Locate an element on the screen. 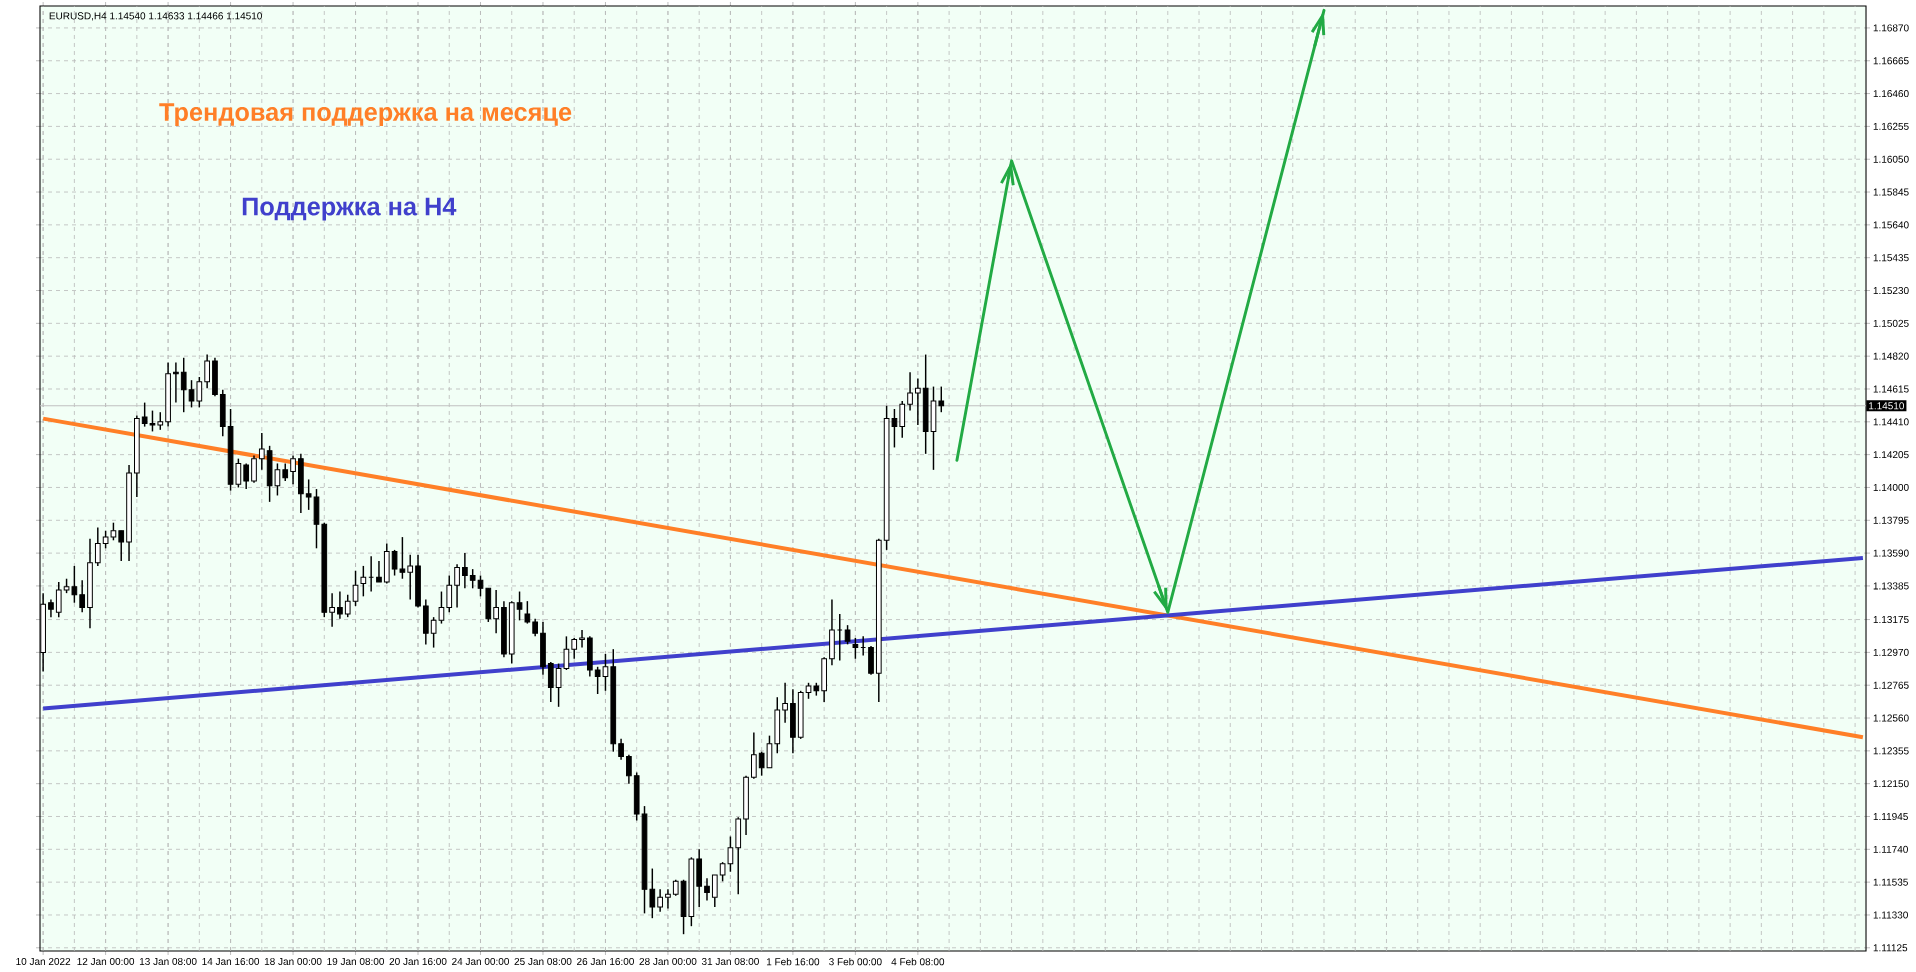 The image size is (1916, 972). y-tick-label: 1.15640 is located at coordinates (1891, 225).